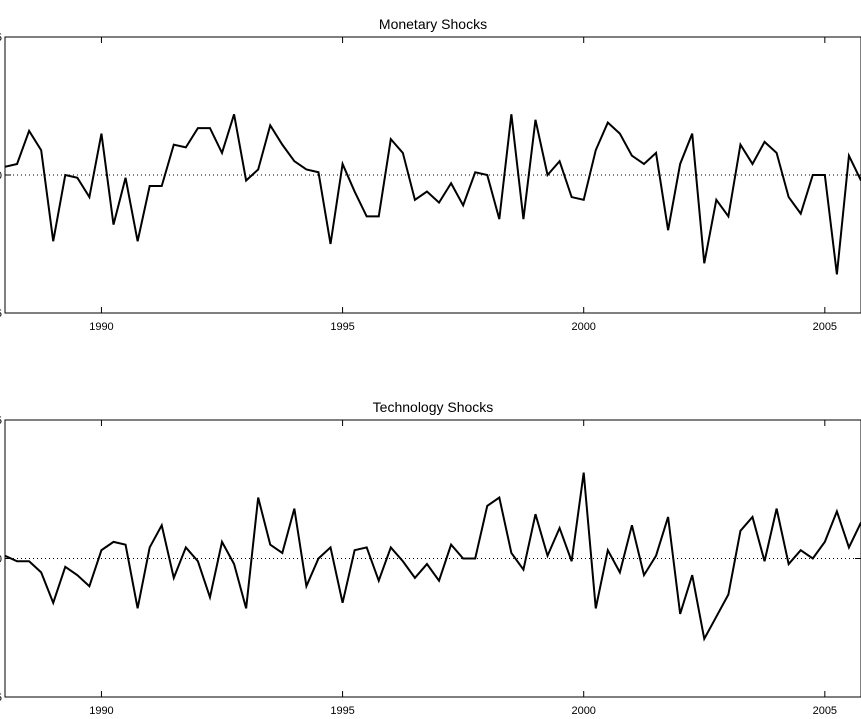  Describe the element at coordinates (433, 24) in the screenshot. I see `chart-title: Monetary Shocks` at that location.